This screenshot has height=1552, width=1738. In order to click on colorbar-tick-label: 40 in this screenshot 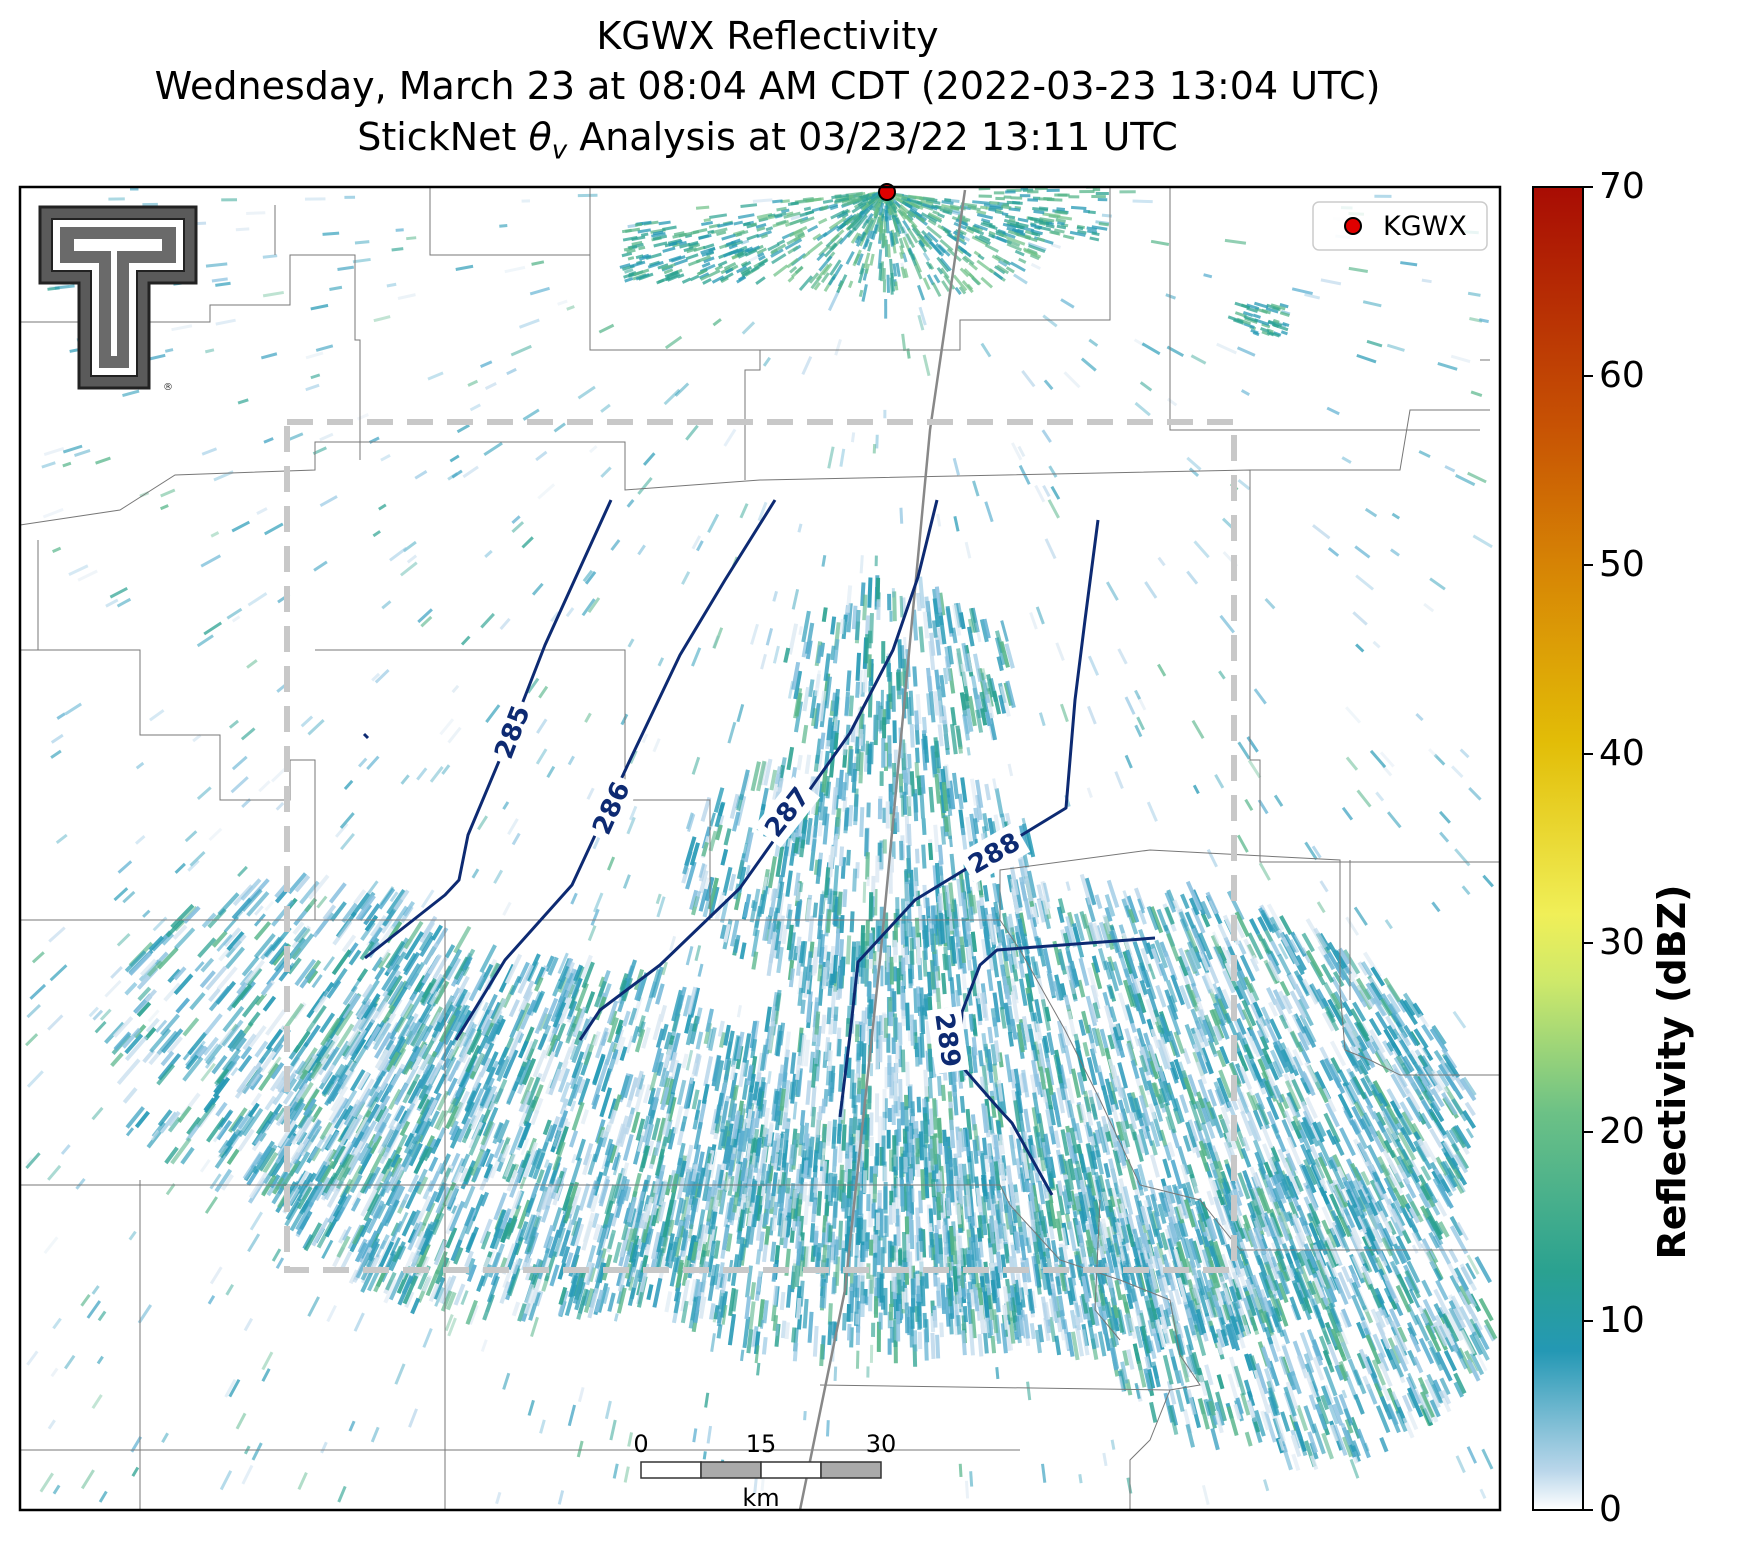, I will do `click(1622, 753)`.